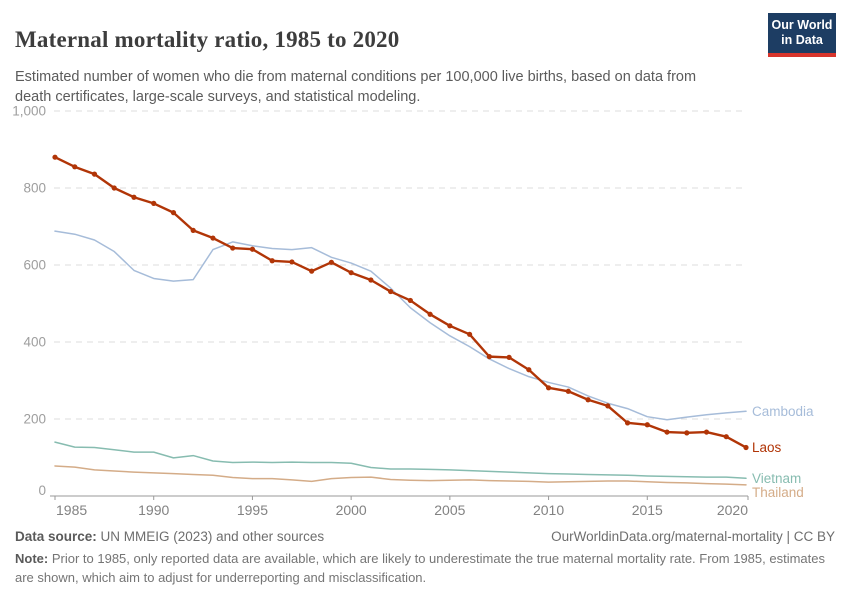 Image resolution: width=850 pixels, height=600 pixels. I want to click on series-point-laos-1986, so click(75, 167).